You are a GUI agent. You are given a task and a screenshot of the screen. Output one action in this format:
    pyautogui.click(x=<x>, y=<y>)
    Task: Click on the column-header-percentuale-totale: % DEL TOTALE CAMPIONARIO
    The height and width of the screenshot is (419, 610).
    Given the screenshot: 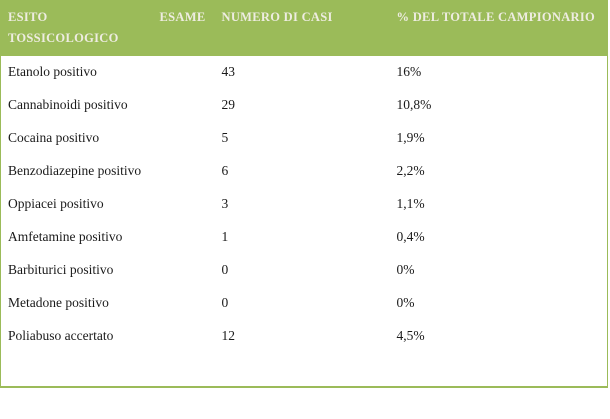 What is the action you would take?
    pyautogui.click(x=496, y=17)
    